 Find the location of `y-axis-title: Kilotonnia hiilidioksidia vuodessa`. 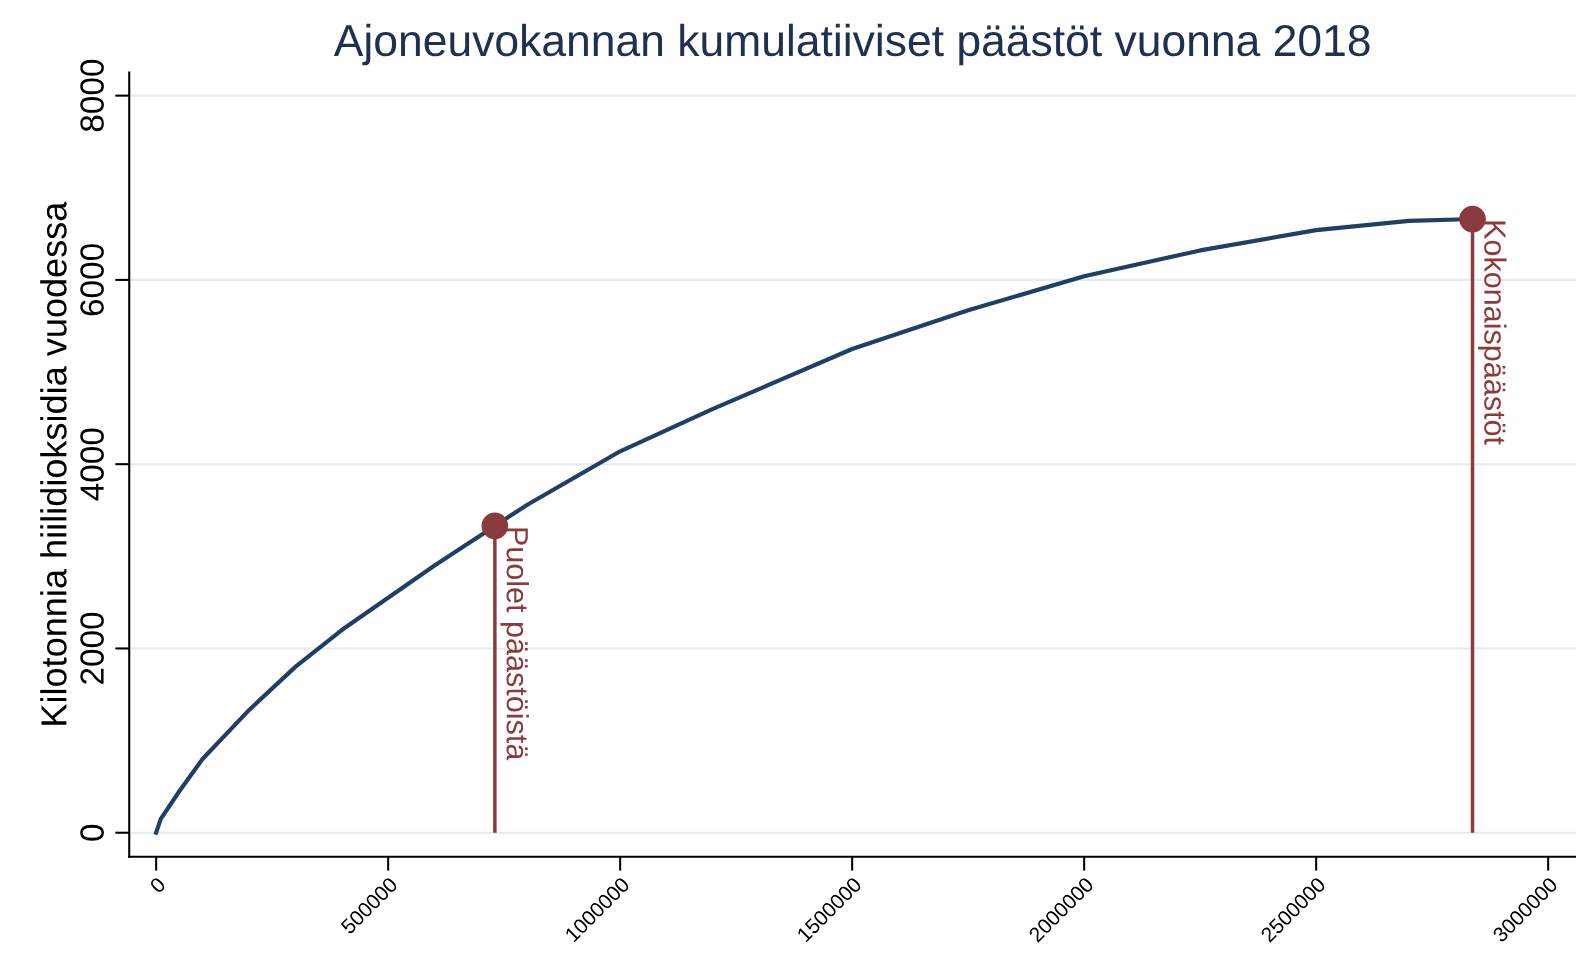

y-axis-title: Kilotonnia hiilidioksidia vuodessa is located at coordinates (53, 463).